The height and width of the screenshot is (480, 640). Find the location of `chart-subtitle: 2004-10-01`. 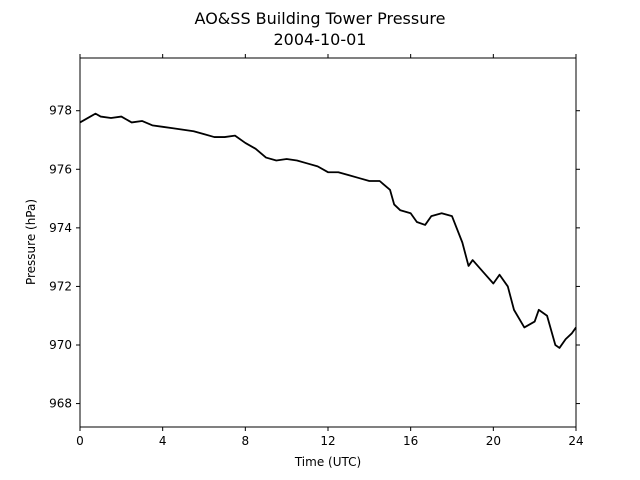

chart-subtitle: 2004-10-01 is located at coordinates (320, 39).